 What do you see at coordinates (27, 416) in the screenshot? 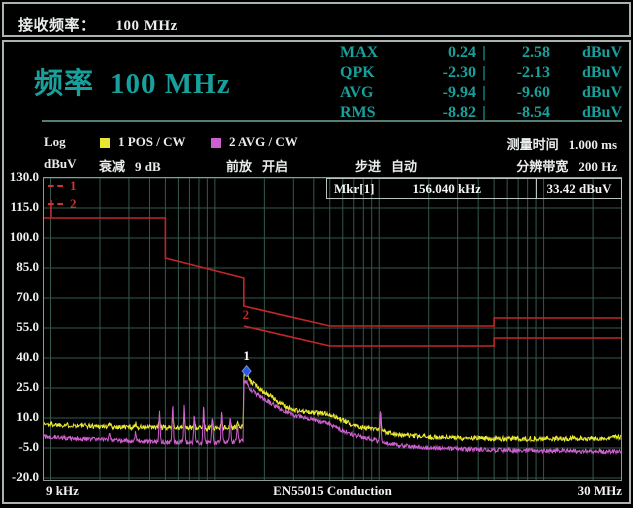
I see `y-tick-label: 10.0` at bounding box center [27, 416].